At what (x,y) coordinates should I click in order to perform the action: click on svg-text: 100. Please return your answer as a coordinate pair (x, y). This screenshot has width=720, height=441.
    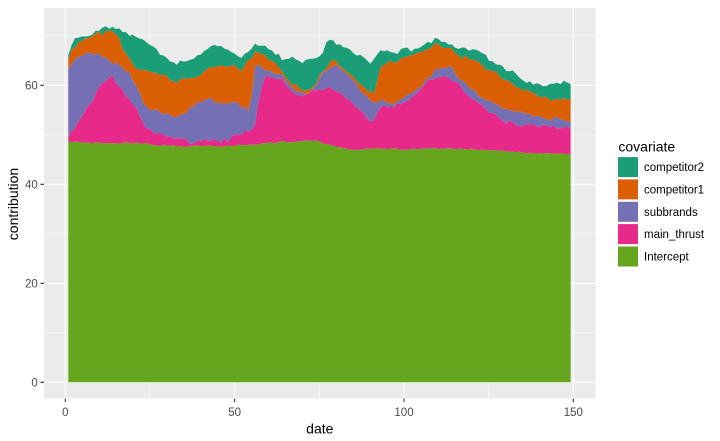
    Looking at the image, I should click on (403, 413).